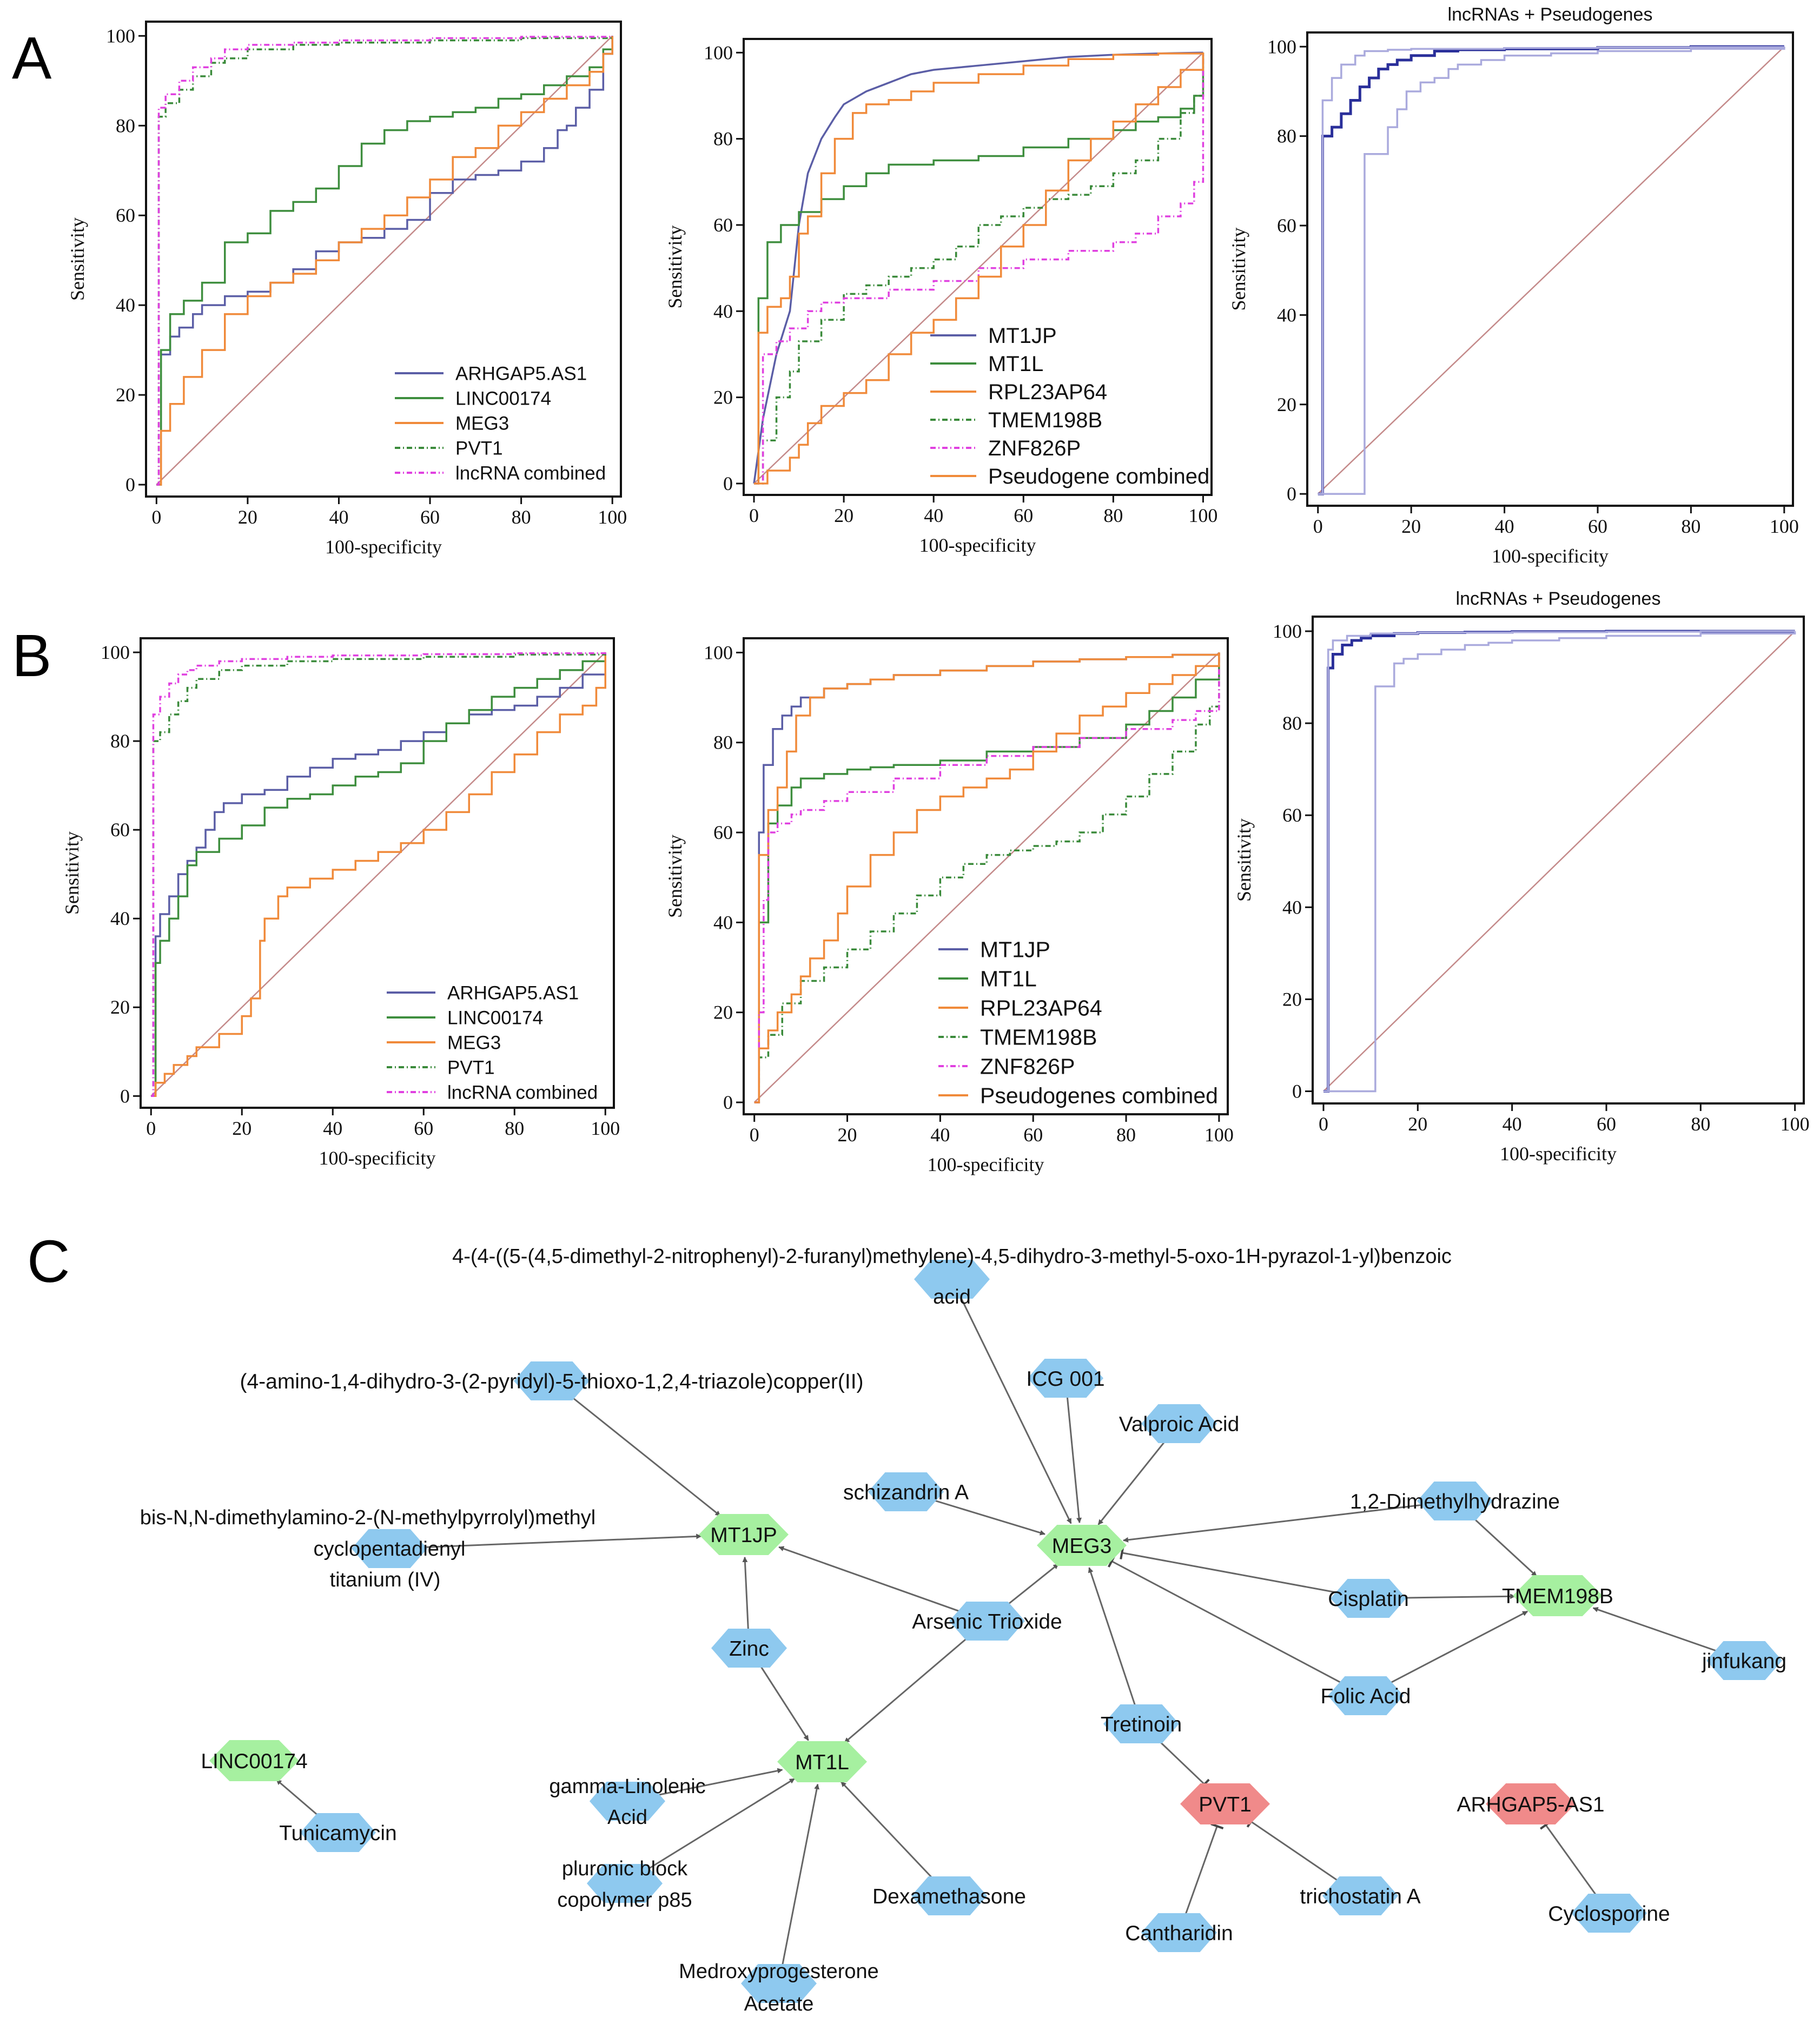 The height and width of the screenshot is (2030, 1820). What do you see at coordinates (1008, 979) in the screenshot?
I see `legend-label-mt1l: MT1L` at bounding box center [1008, 979].